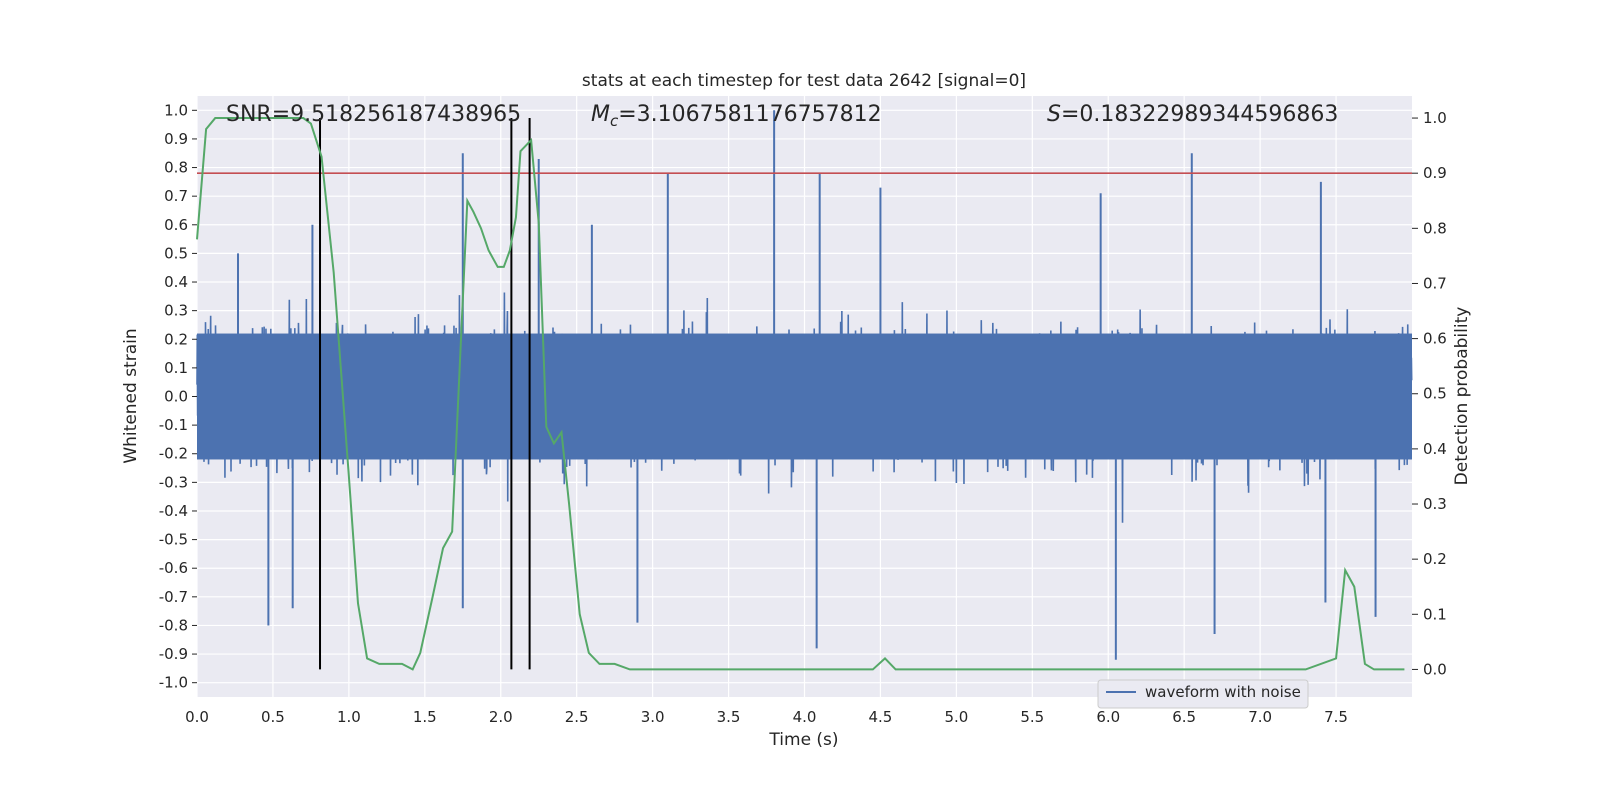  Describe the element at coordinates (173, 482) in the screenshot. I see `y-tick-label: -0.3` at that location.